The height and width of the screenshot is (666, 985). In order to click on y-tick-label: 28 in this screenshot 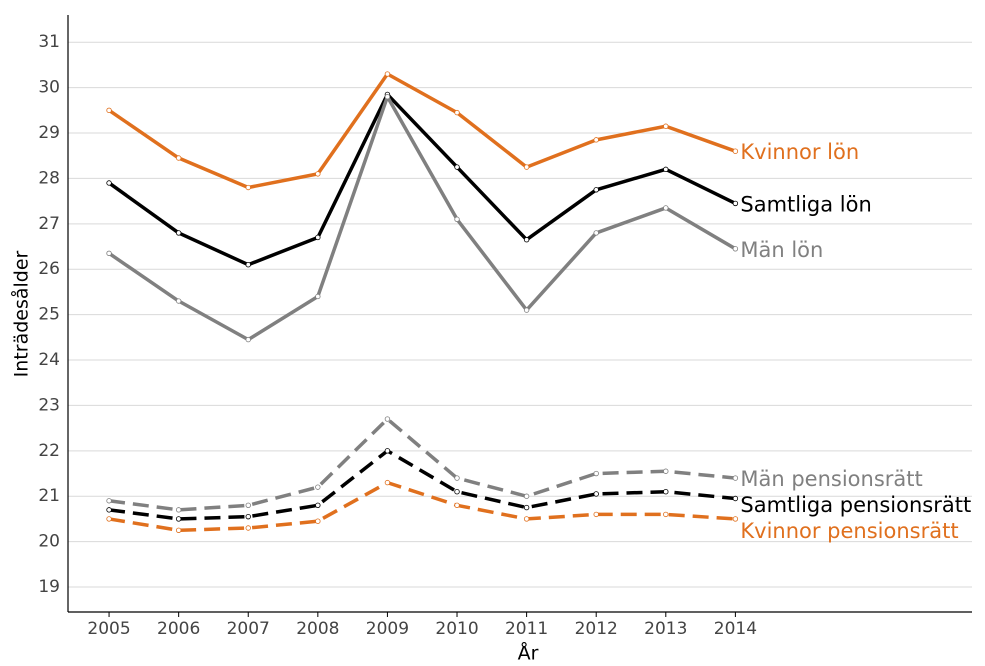, I will do `click(49, 178)`.